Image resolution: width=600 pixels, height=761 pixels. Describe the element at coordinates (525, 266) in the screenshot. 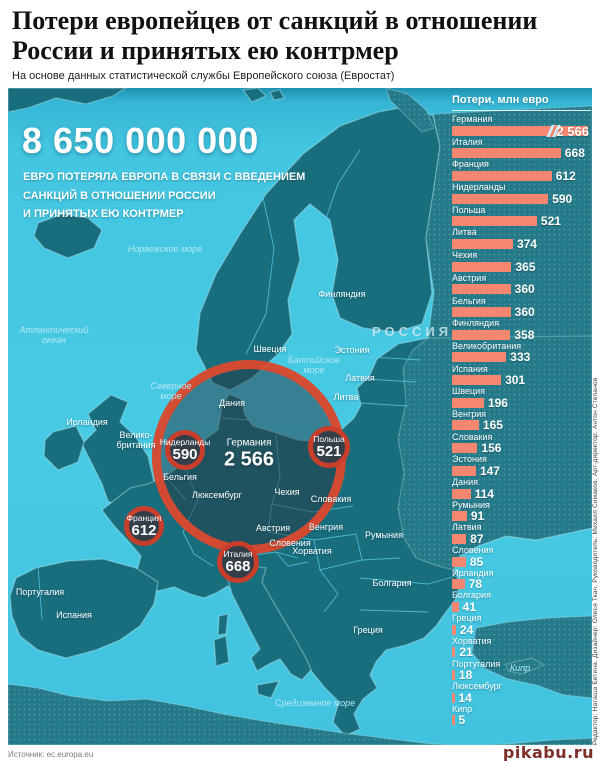

I see `loss-value: 365` at that location.